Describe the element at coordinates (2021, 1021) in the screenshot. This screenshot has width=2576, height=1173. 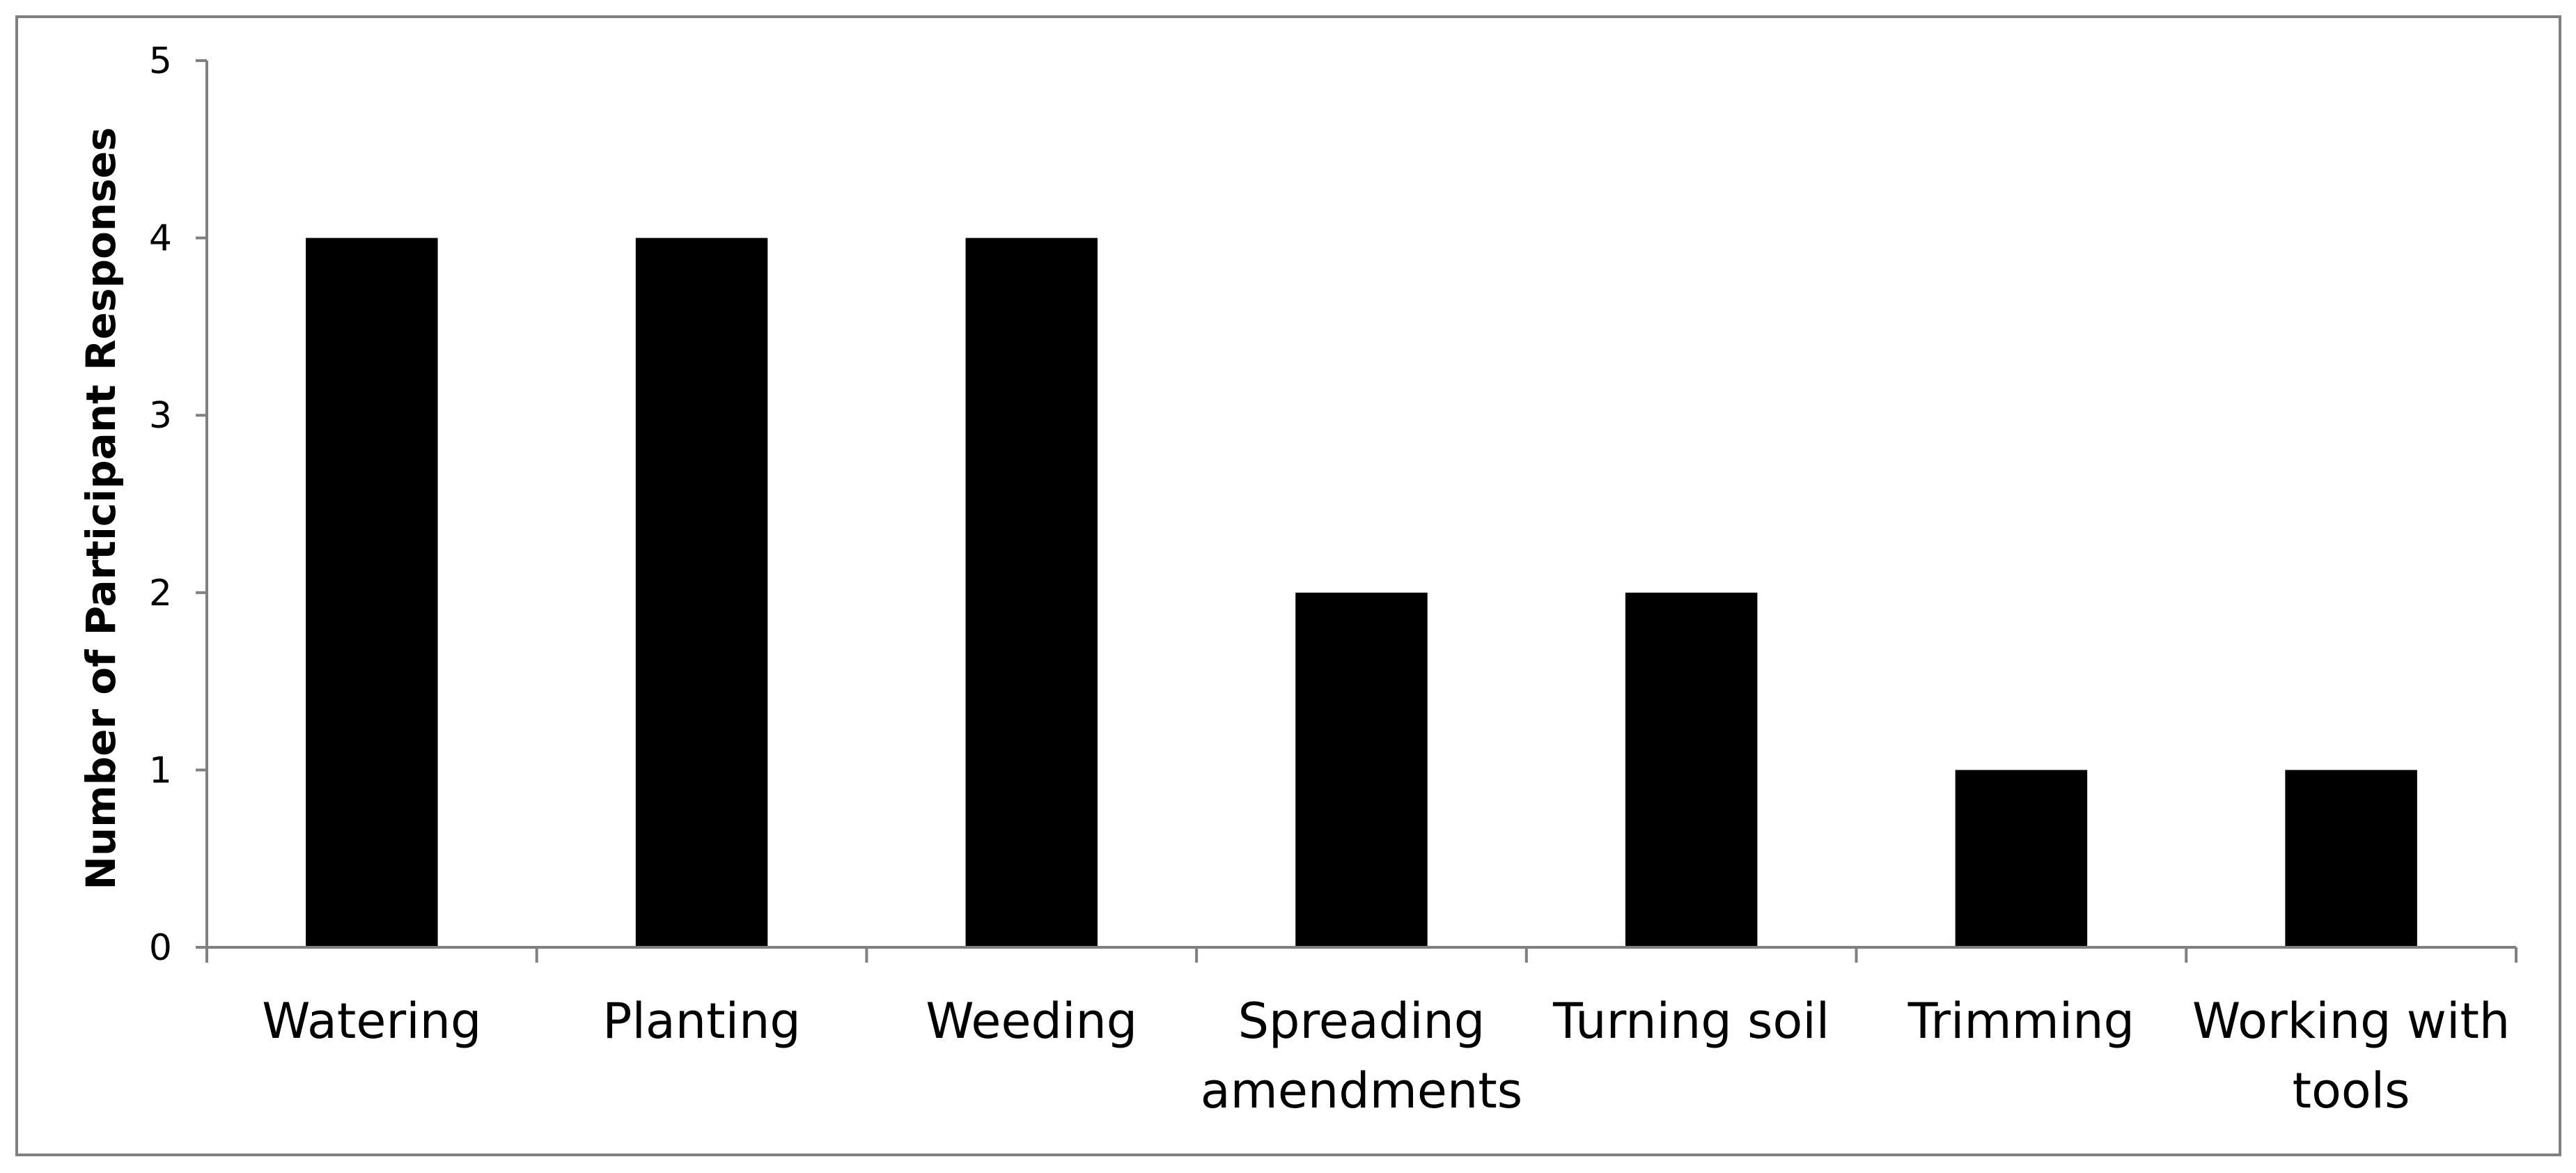
I see `x-category-label: Trimming` at that location.